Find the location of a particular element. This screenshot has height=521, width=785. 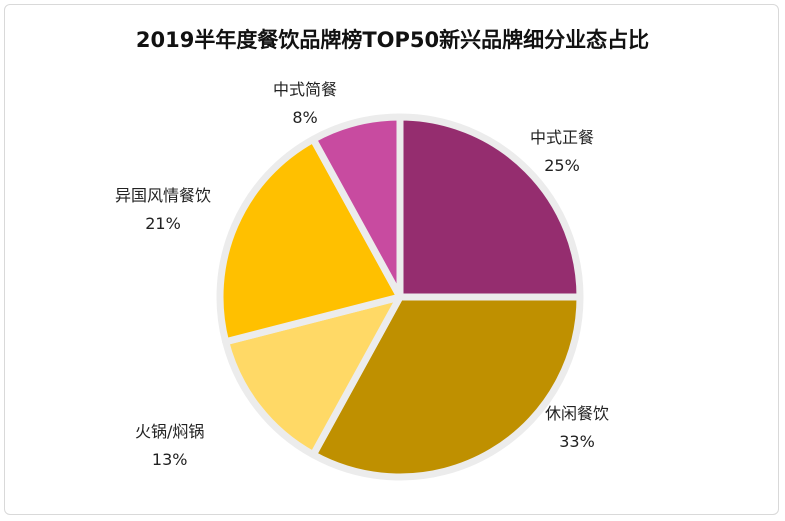

slice-label-0: 中式正餐 25% is located at coordinates (562, 152).